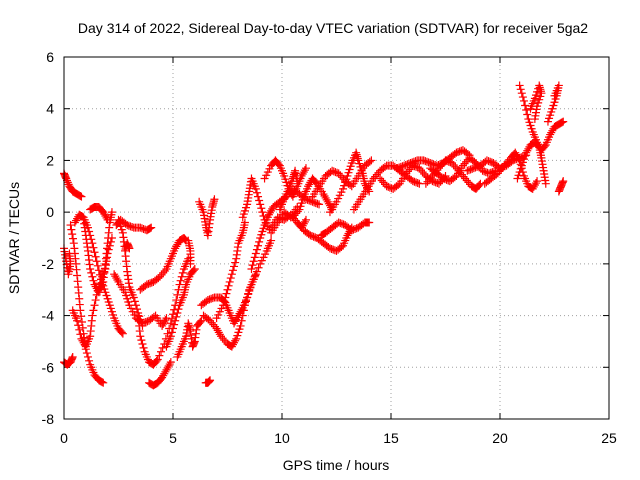 Image resolution: width=640 pixels, height=480 pixels. Describe the element at coordinates (48, 238) in the screenshot. I see `y-tick-labels: -8 -6 -4 -2 0 2 4 6` at that location.